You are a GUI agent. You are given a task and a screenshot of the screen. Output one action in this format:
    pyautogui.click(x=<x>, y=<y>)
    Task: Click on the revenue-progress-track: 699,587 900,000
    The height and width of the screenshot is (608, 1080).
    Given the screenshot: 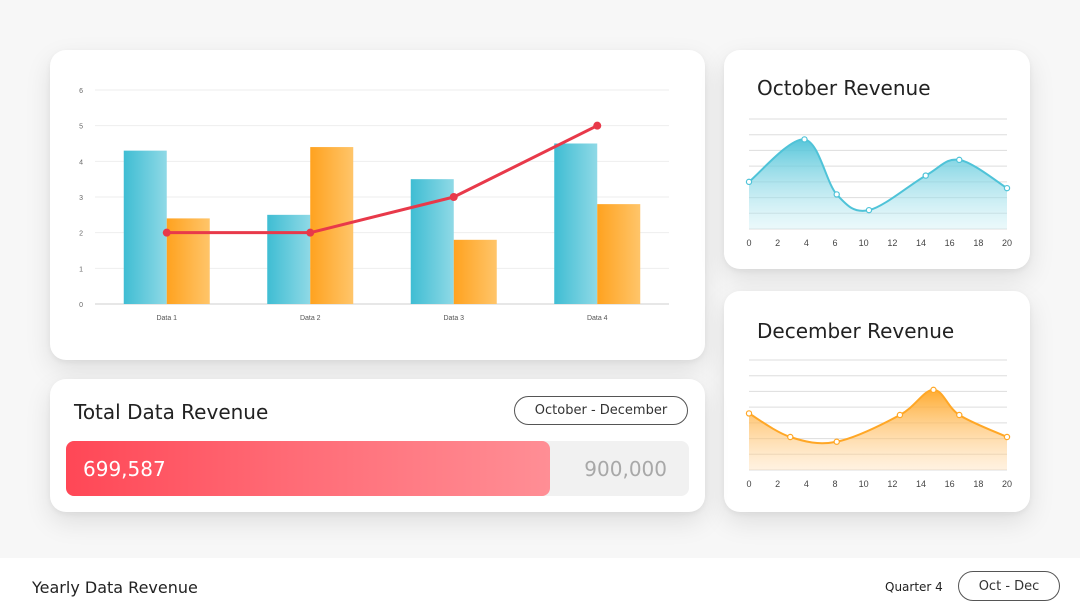 What is the action you would take?
    pyautogui.click(x=377, y=468)
    